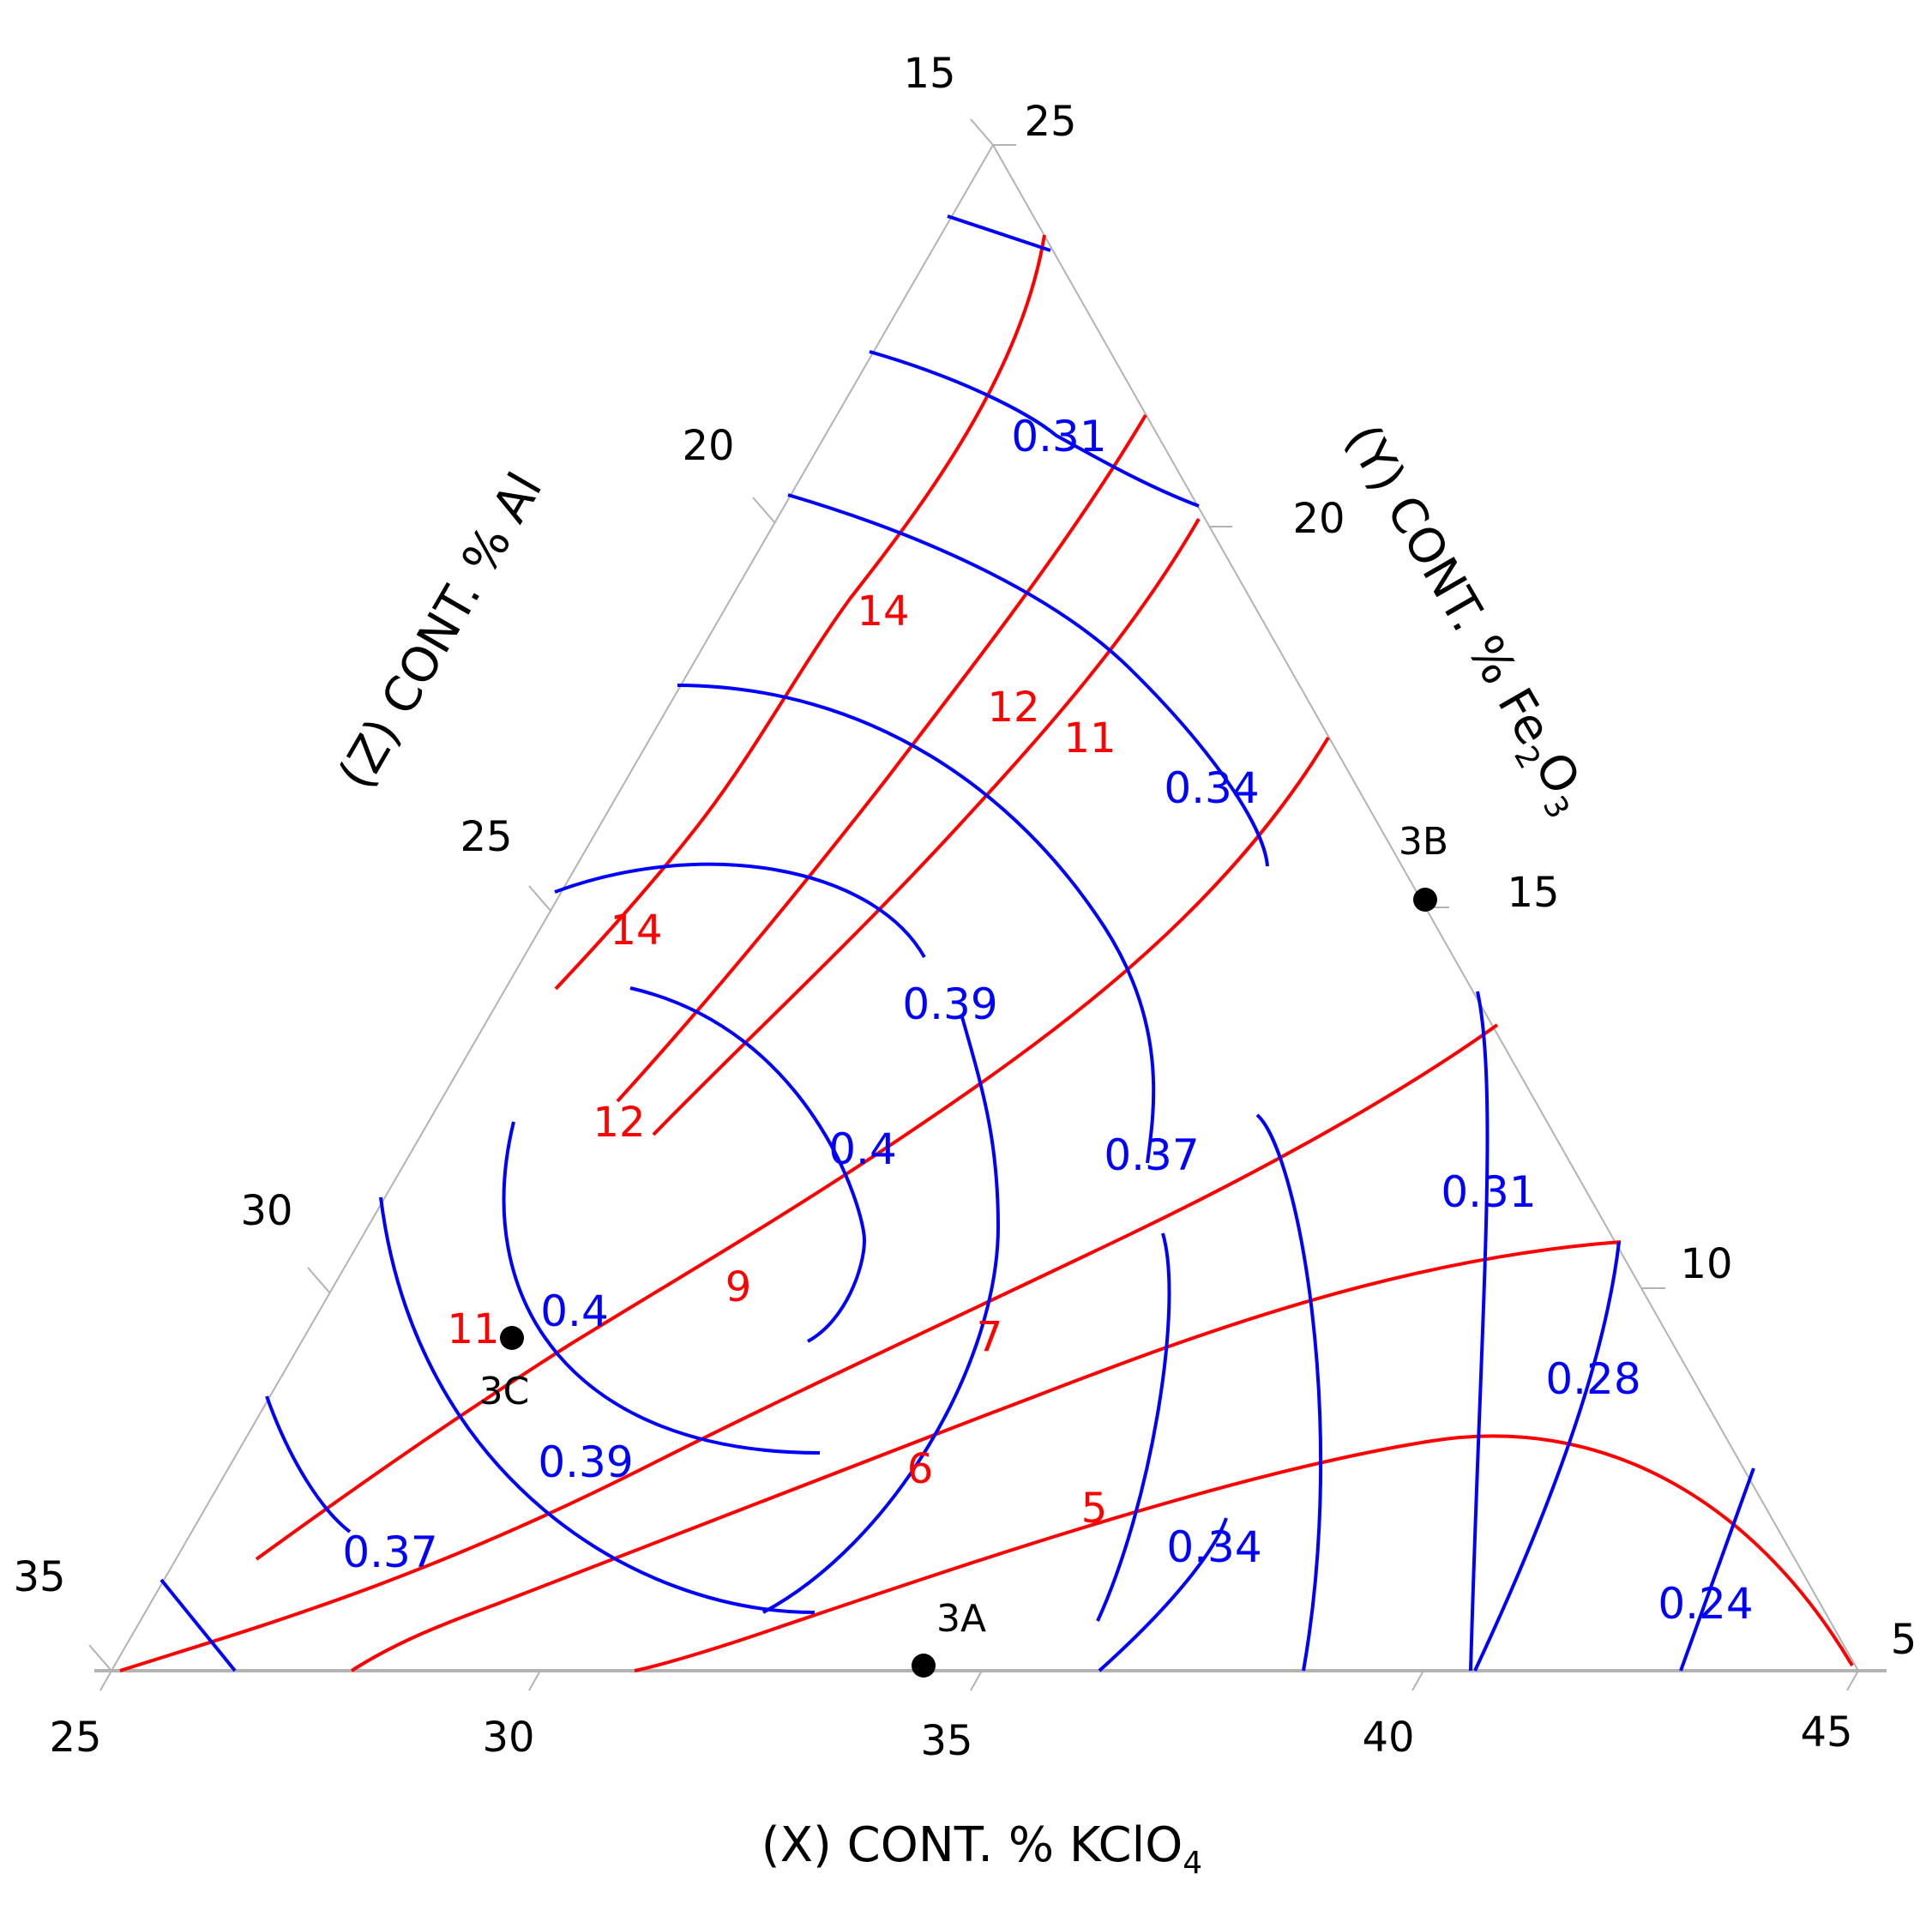  I want to click on red-label-14-mid: 14, so click(636, 931).